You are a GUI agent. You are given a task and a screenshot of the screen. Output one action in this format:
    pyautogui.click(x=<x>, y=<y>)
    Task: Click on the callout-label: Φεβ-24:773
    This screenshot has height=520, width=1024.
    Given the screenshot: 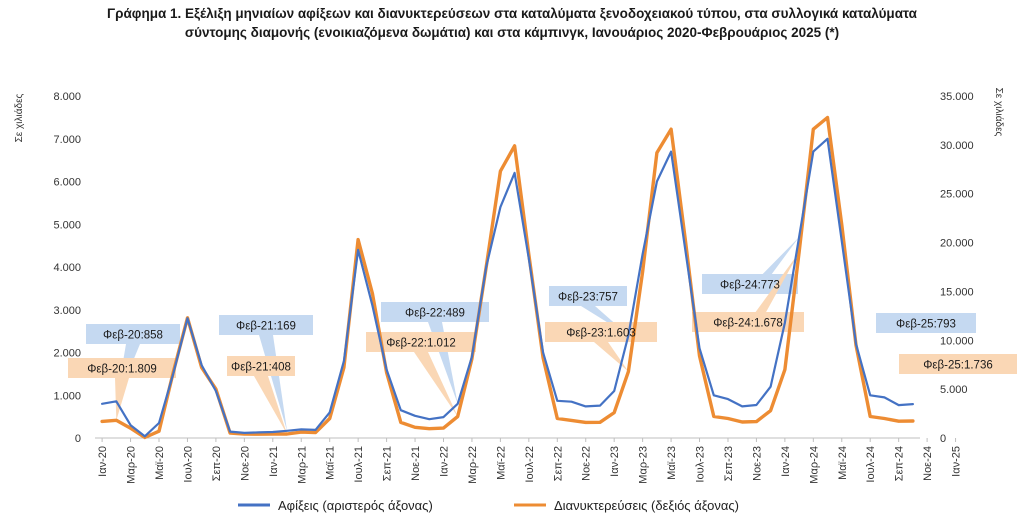 What is the action you would take?
    pyautogui.click(x=750, y=286)
    